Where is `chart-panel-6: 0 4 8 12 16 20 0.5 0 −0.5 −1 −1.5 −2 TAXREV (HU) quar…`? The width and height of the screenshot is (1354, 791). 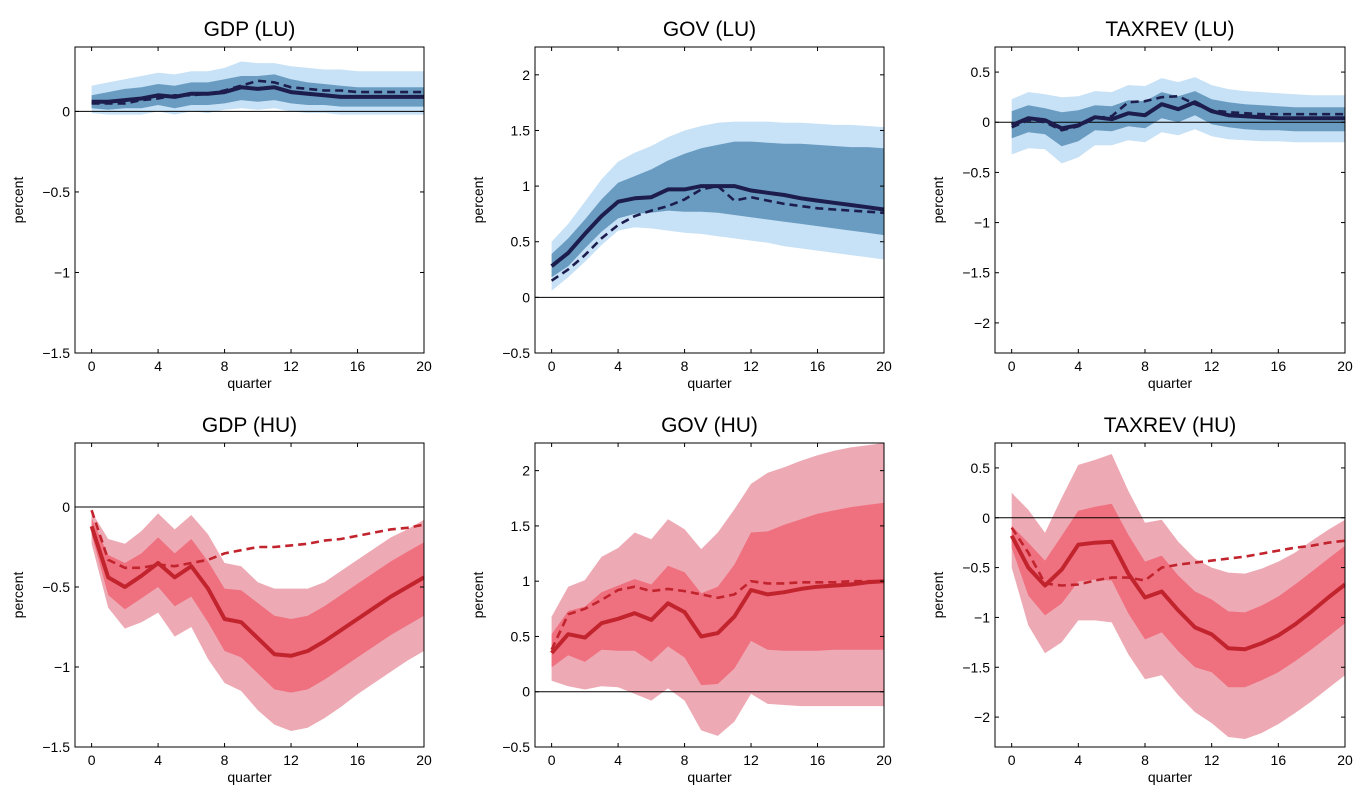 chart-panel-6: 0 4 8 12 16 20 0.5 0 −0.5 −1 −1.5 −2 TAXREV (HU) quar… is located at coordinates (1141, 599).